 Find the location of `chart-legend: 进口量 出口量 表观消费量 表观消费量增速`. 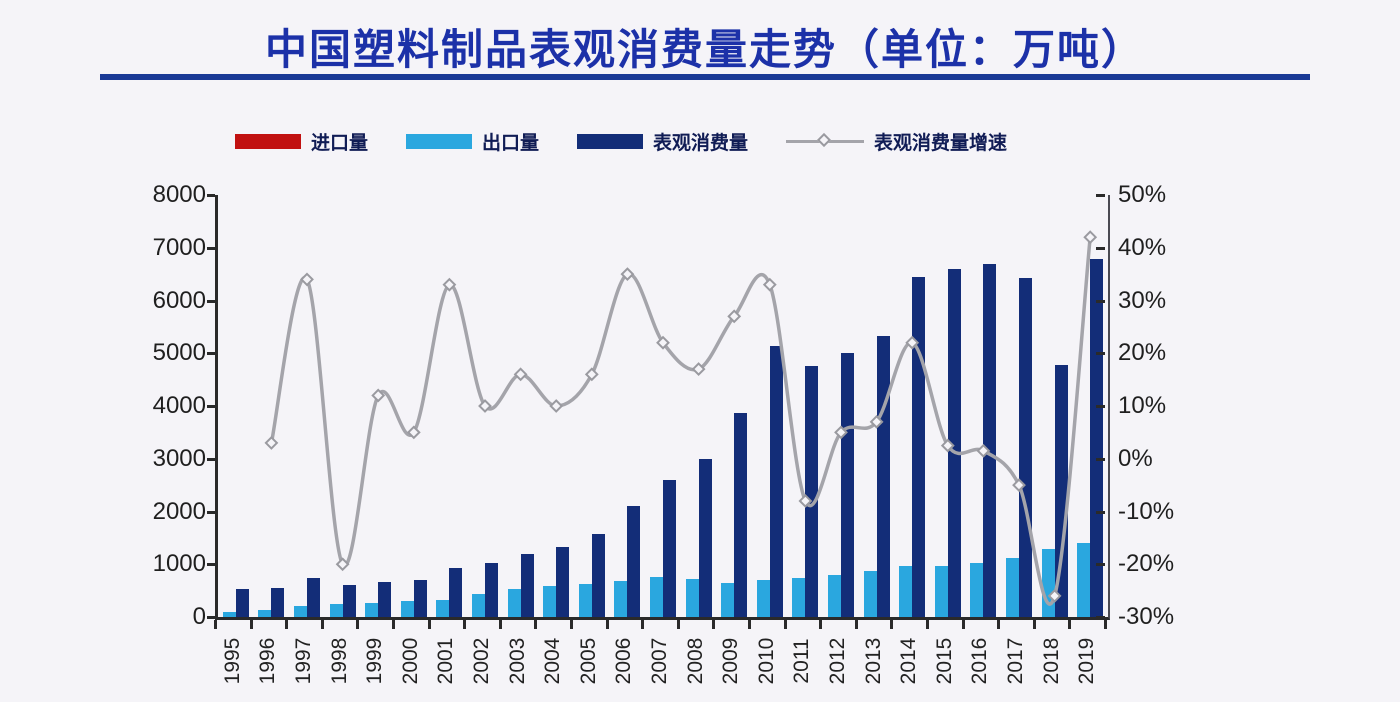

chart-legend: 进口量 出口量 表观消费量 表观消费量增速 is located at coordinates (685, 141).